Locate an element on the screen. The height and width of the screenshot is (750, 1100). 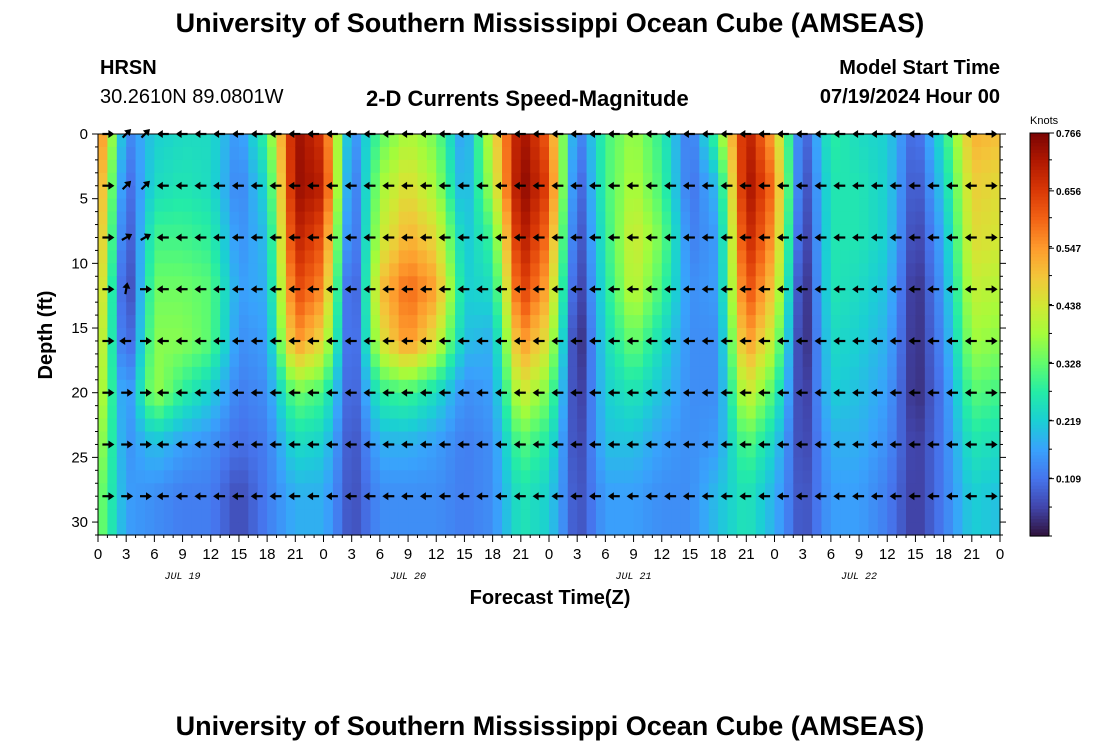
x-tick-label: 15 is located at coordinates (464, 554).